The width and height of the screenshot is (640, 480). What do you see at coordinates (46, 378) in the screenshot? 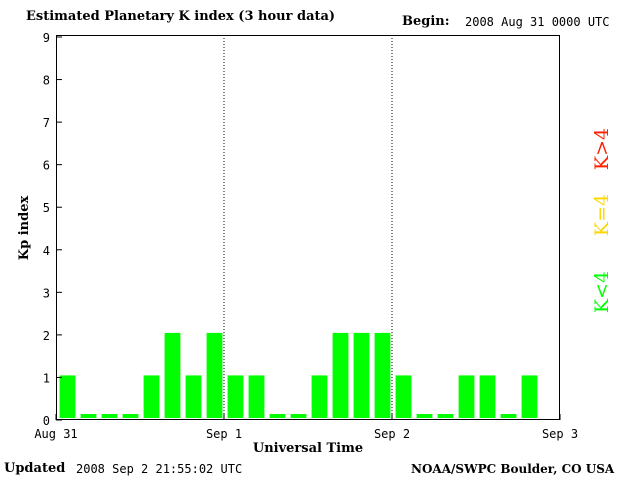
I see `y-tick-label-1: 1` at bounding box center [46, 378].